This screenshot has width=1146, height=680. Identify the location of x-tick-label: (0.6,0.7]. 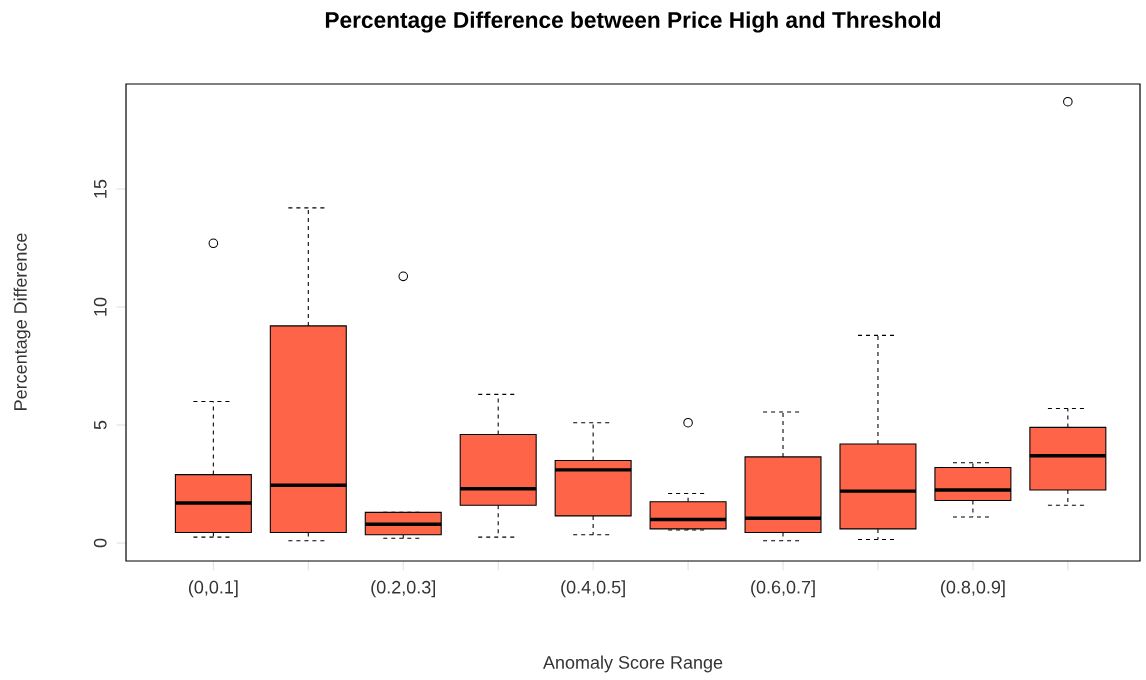
(783, 589).